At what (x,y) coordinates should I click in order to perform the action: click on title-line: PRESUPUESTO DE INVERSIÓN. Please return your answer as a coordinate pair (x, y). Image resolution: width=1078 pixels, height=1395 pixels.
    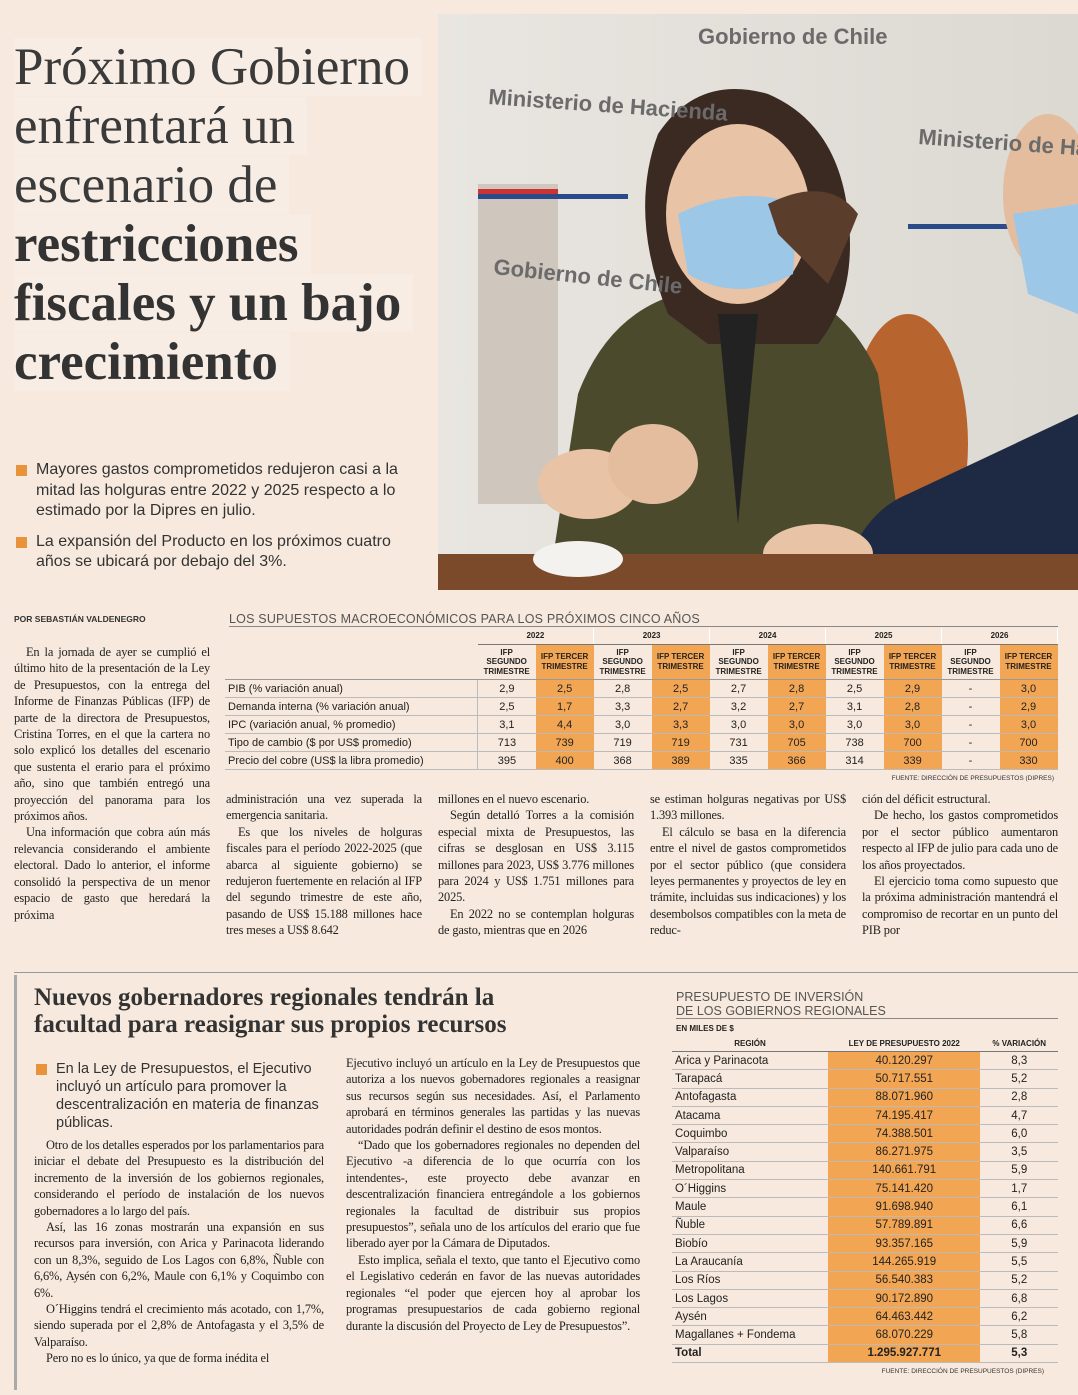
    Looking at the image, I should click on (770, 997).